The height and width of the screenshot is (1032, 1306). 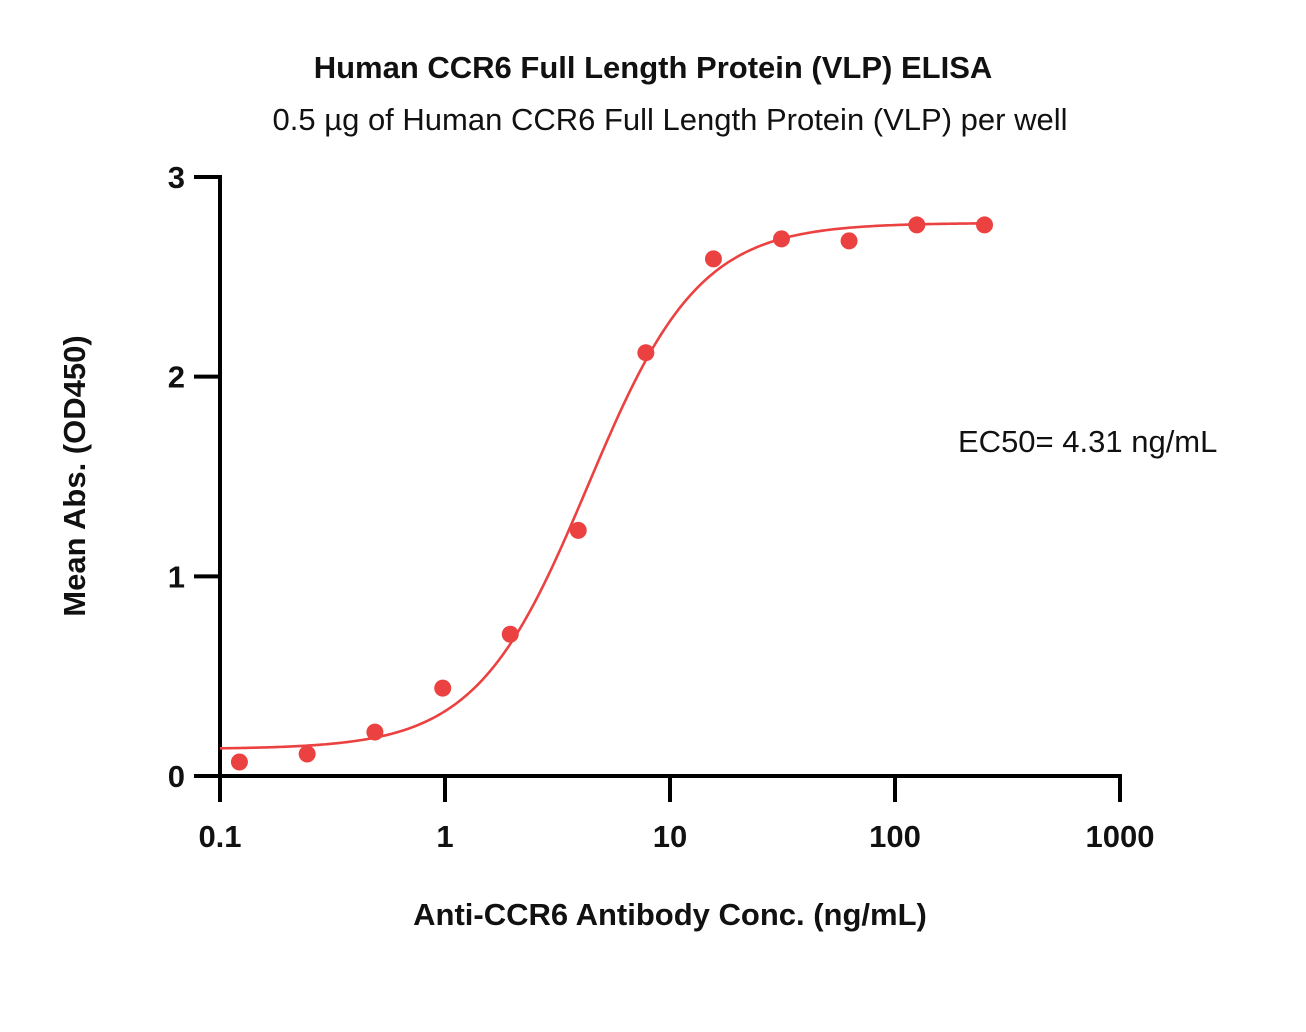 I want to click on x-tick-label: 100, so click(x=895, y=836).